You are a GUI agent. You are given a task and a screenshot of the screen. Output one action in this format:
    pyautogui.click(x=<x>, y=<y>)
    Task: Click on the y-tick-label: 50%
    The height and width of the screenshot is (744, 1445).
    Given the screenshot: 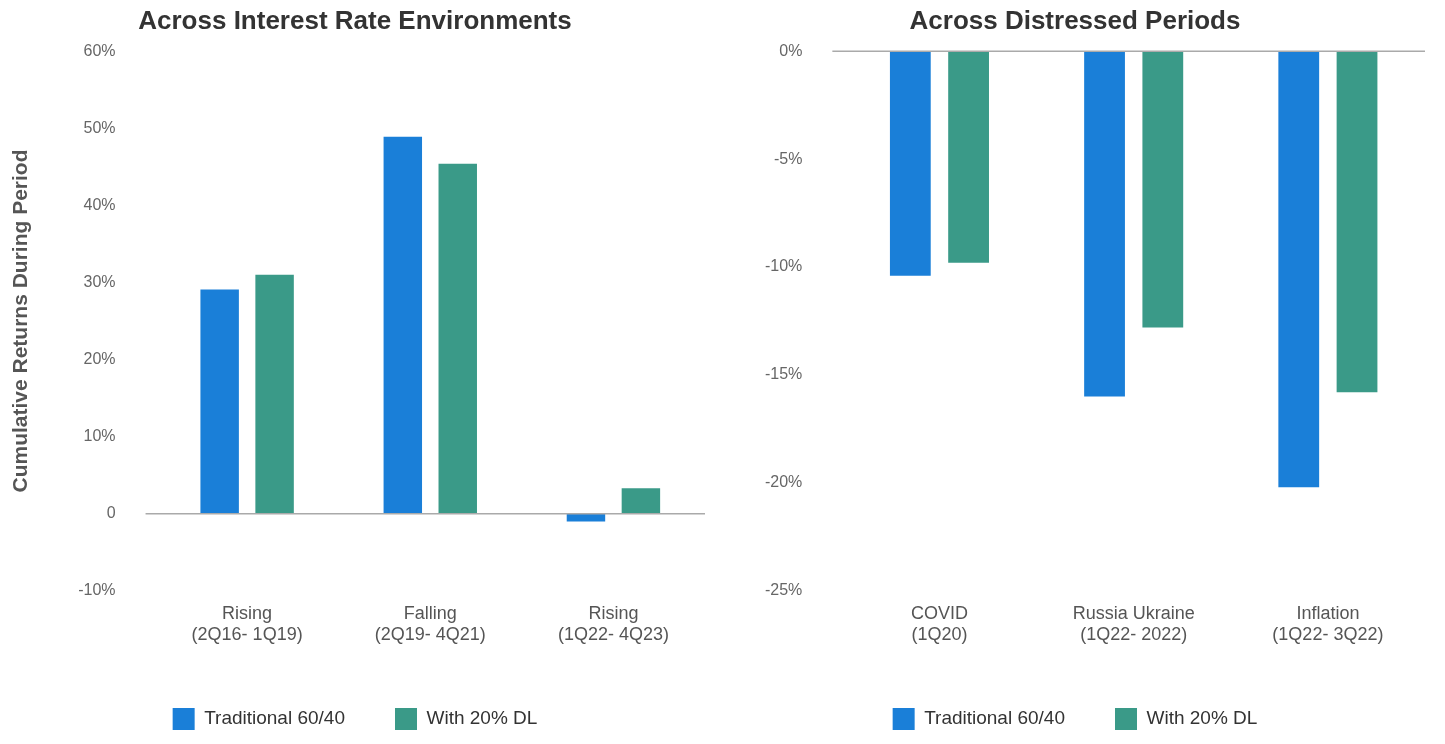 What is the action you would take?
    pyautogui.click(x=99, y=127)
    